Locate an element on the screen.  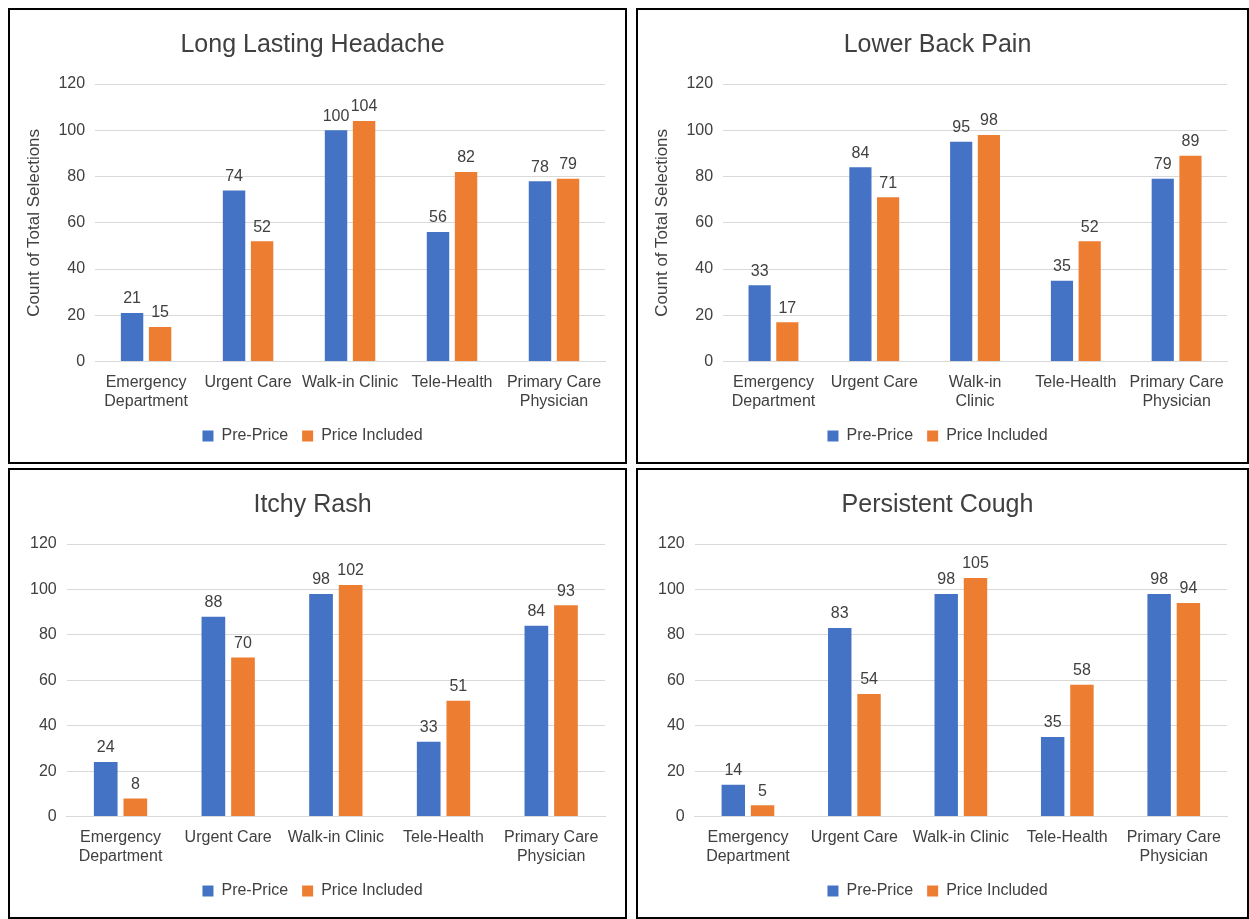
data-label: 56 is located at coordinates (438, 217).